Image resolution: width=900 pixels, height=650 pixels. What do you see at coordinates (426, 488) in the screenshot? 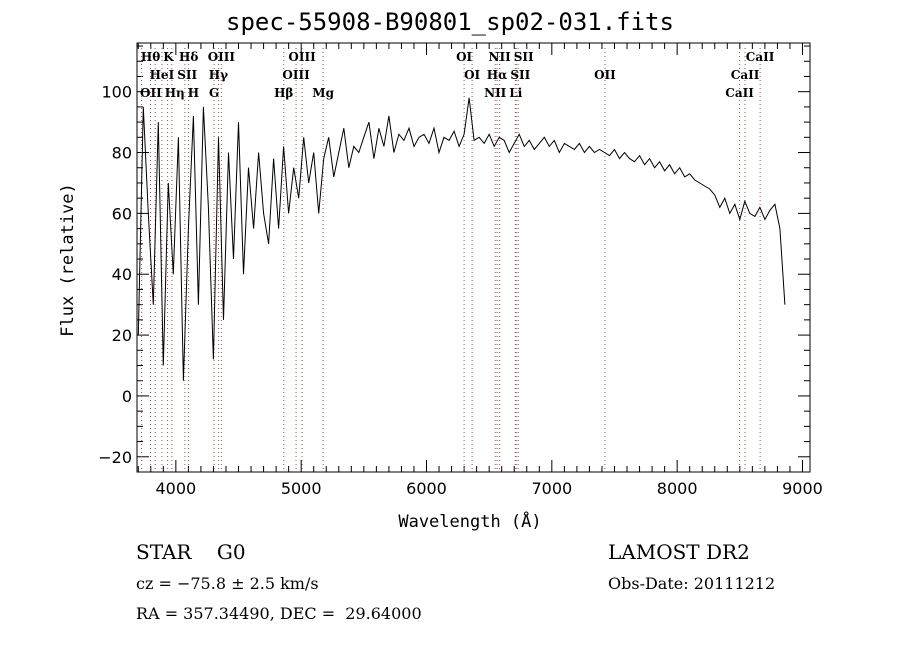
I see `x-tick-label: 6000` at bounding box center [426, 488].